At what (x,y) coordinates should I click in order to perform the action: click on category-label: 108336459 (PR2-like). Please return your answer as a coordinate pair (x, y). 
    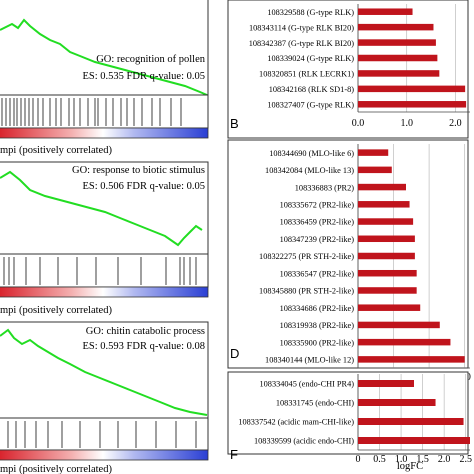
    Looking at the image, I should click on (317, 222).